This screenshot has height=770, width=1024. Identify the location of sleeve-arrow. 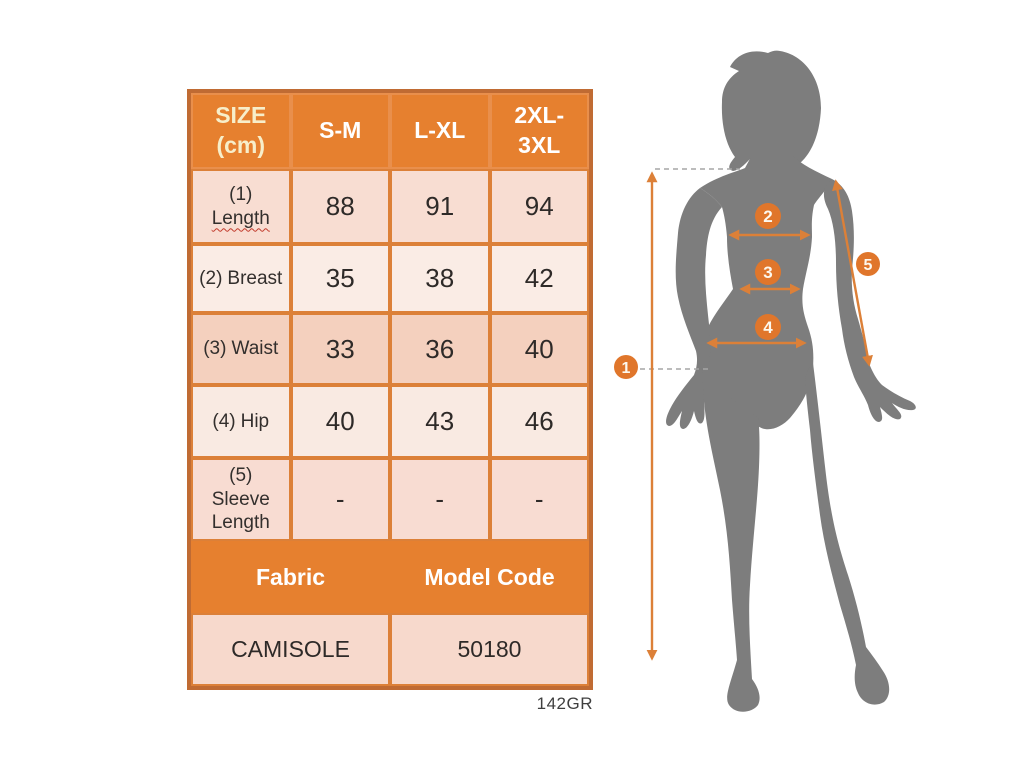
(852, 273).